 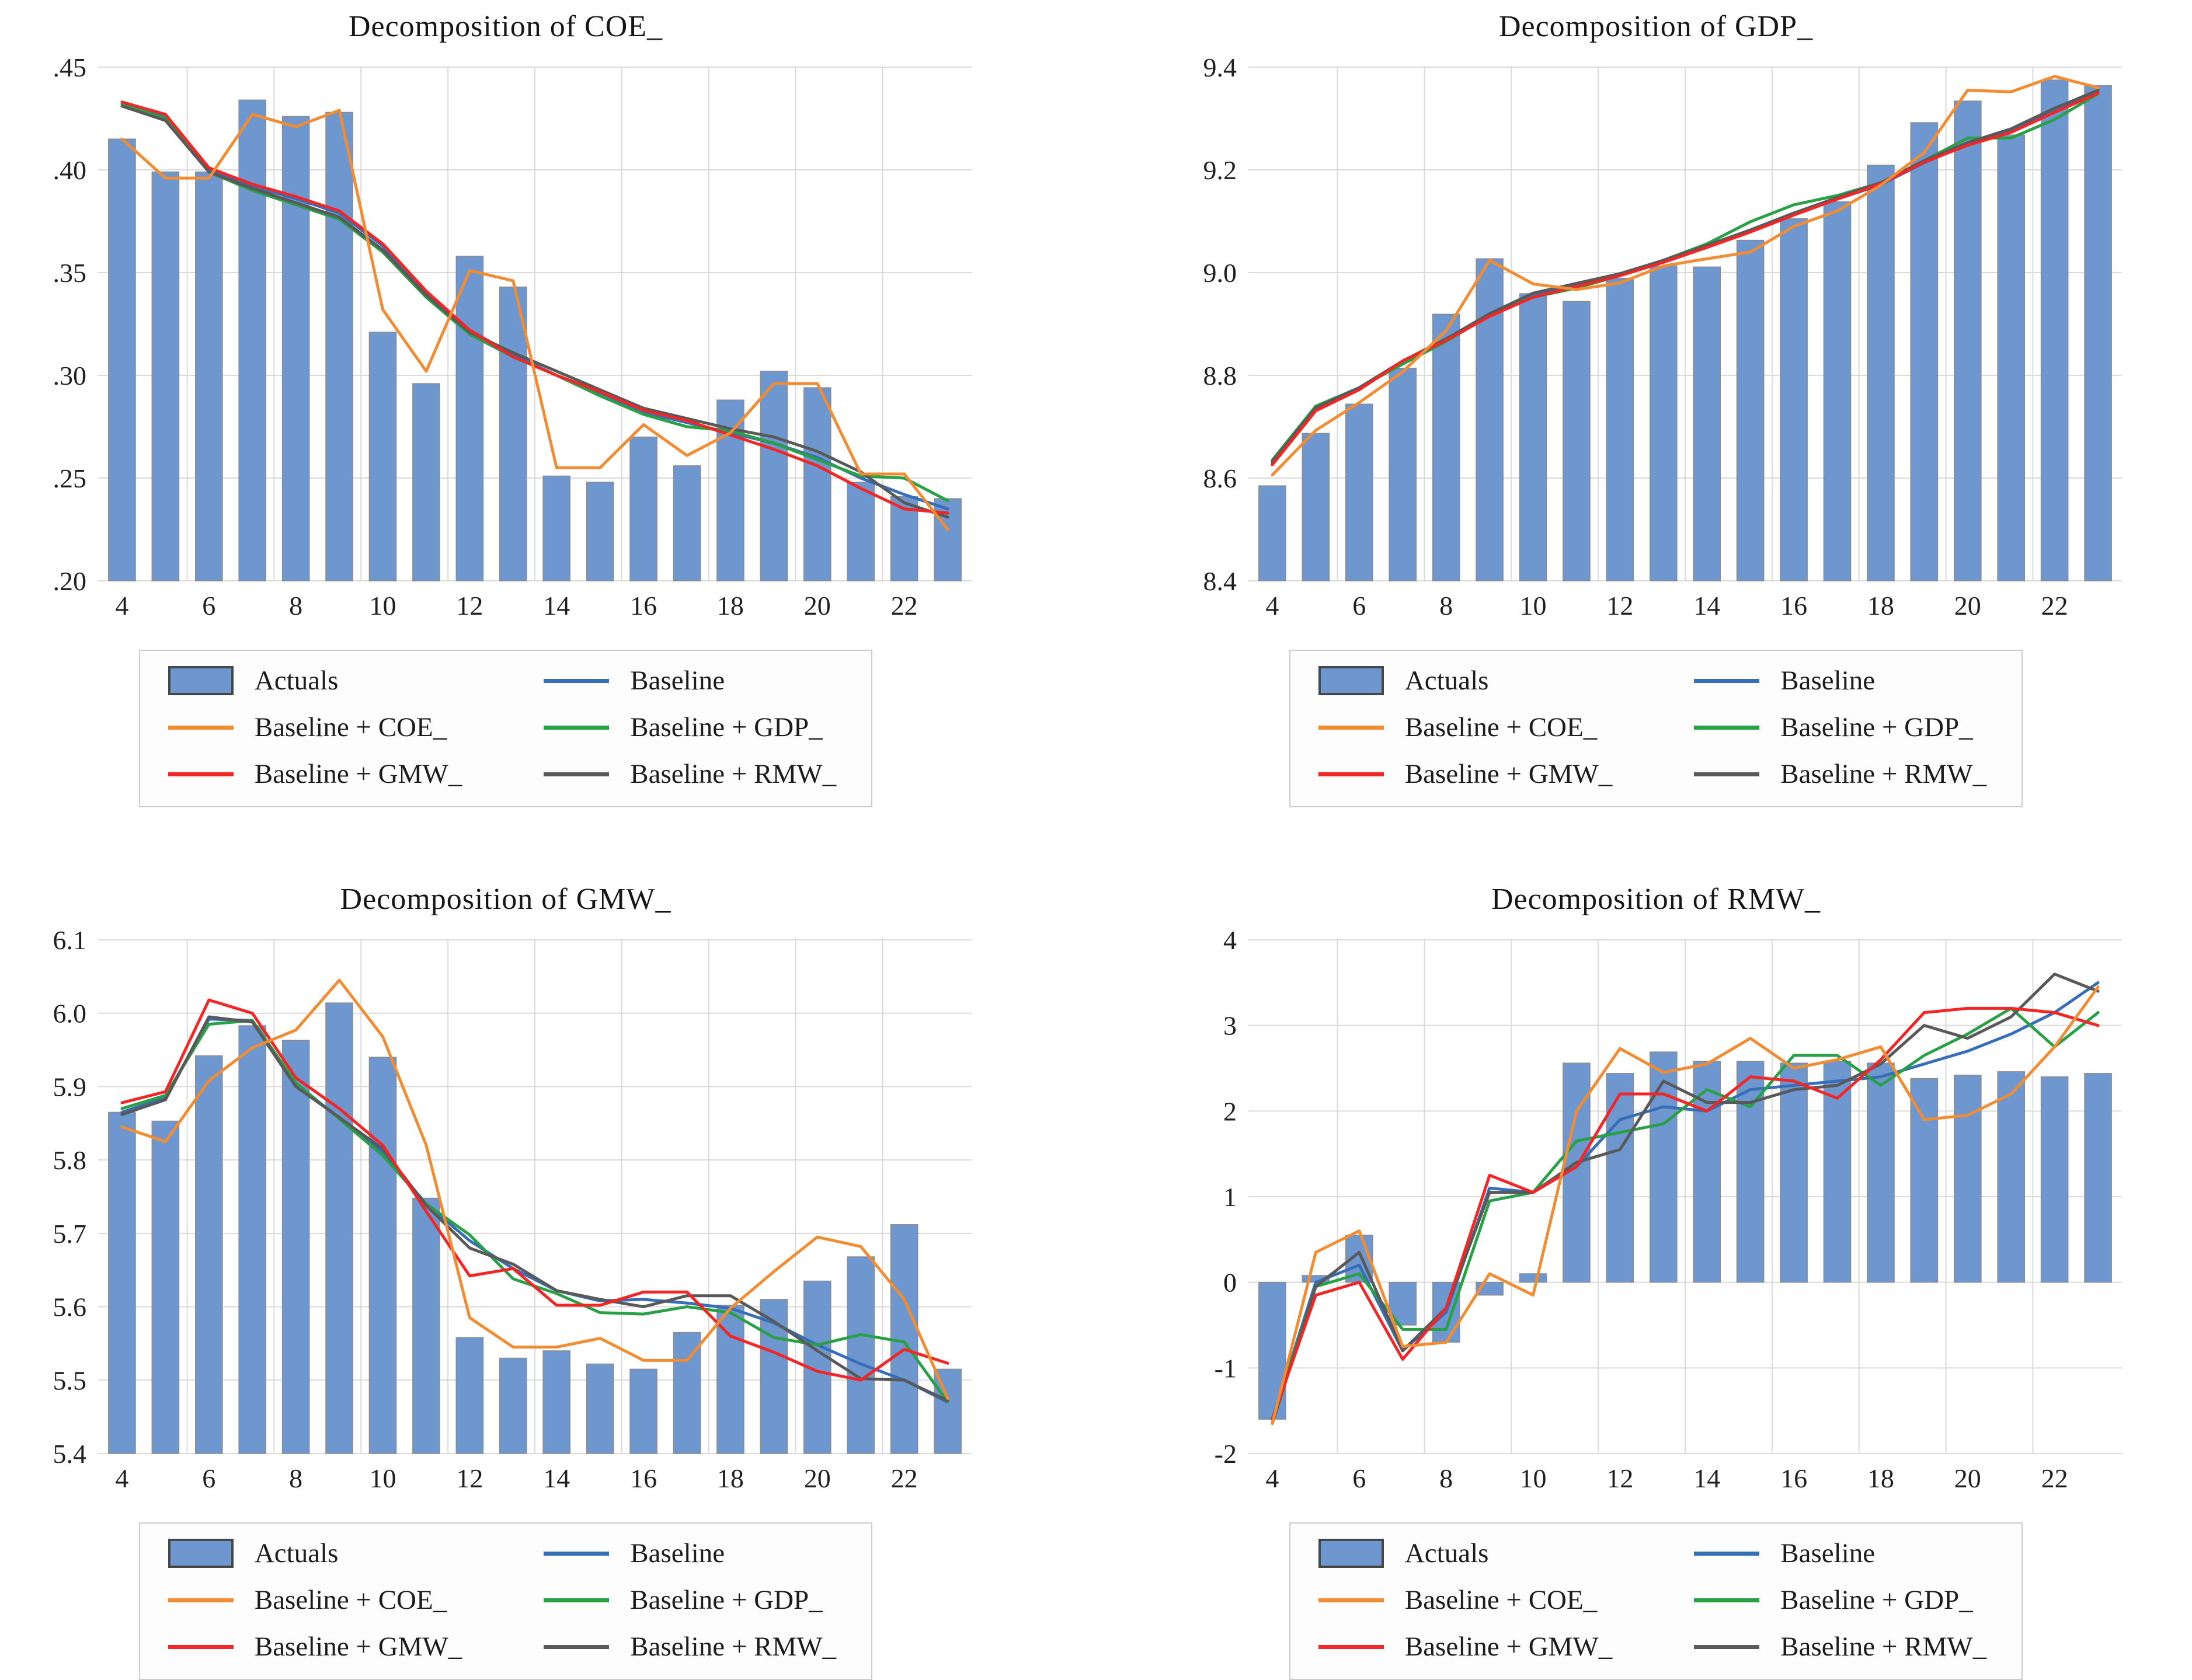 What do you see at coordinates (1533, 1478) in the screenshot?
I see `x-tick-label: 10` at bounding box center [1533, 1478].